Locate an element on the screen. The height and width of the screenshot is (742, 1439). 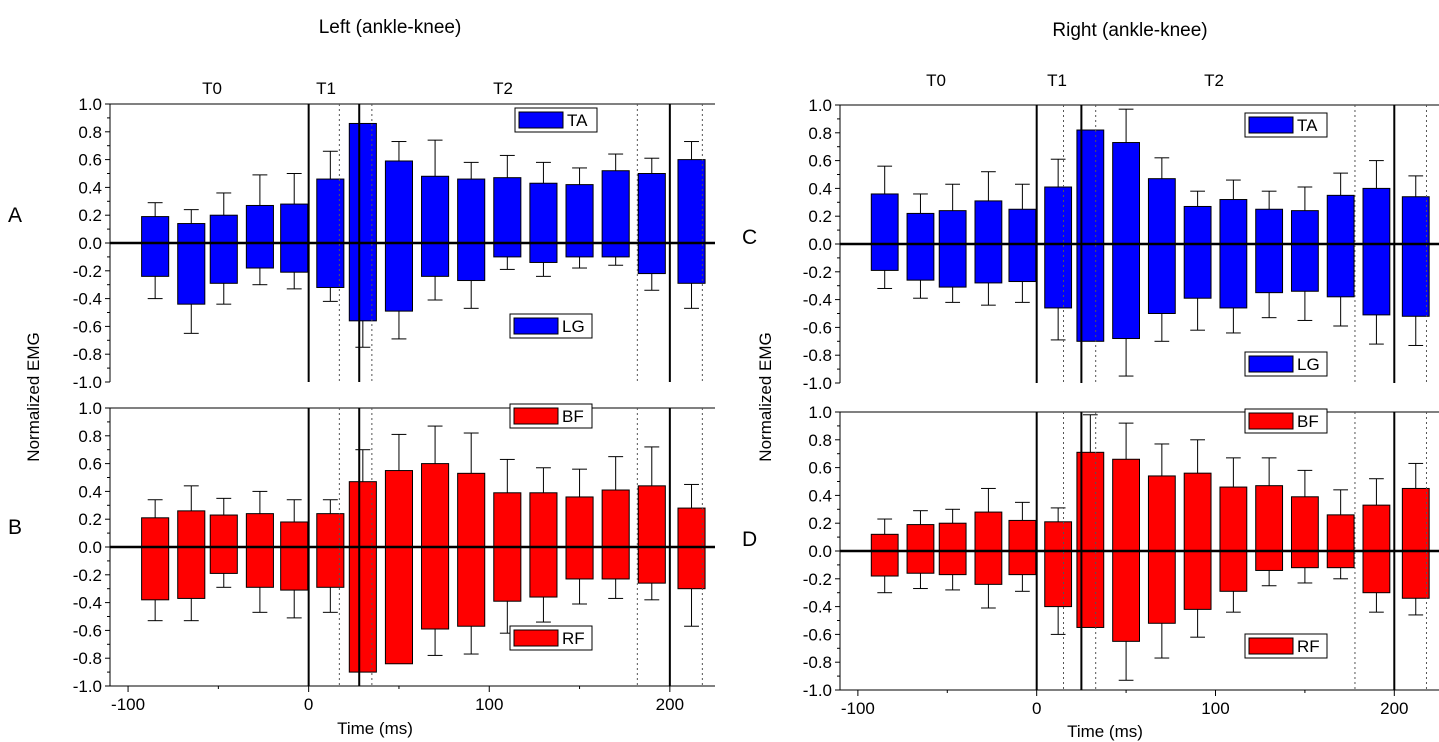
left-ylabel: Normalized EMG is located at coordinates (33, 396).